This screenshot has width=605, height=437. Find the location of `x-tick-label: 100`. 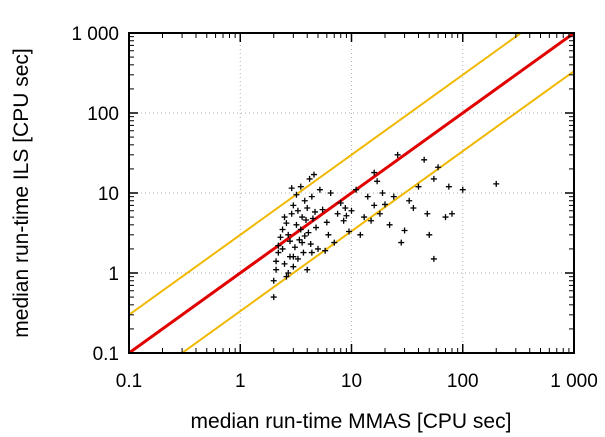

x-tick-label: 100 is located at coordinates (463, 381).